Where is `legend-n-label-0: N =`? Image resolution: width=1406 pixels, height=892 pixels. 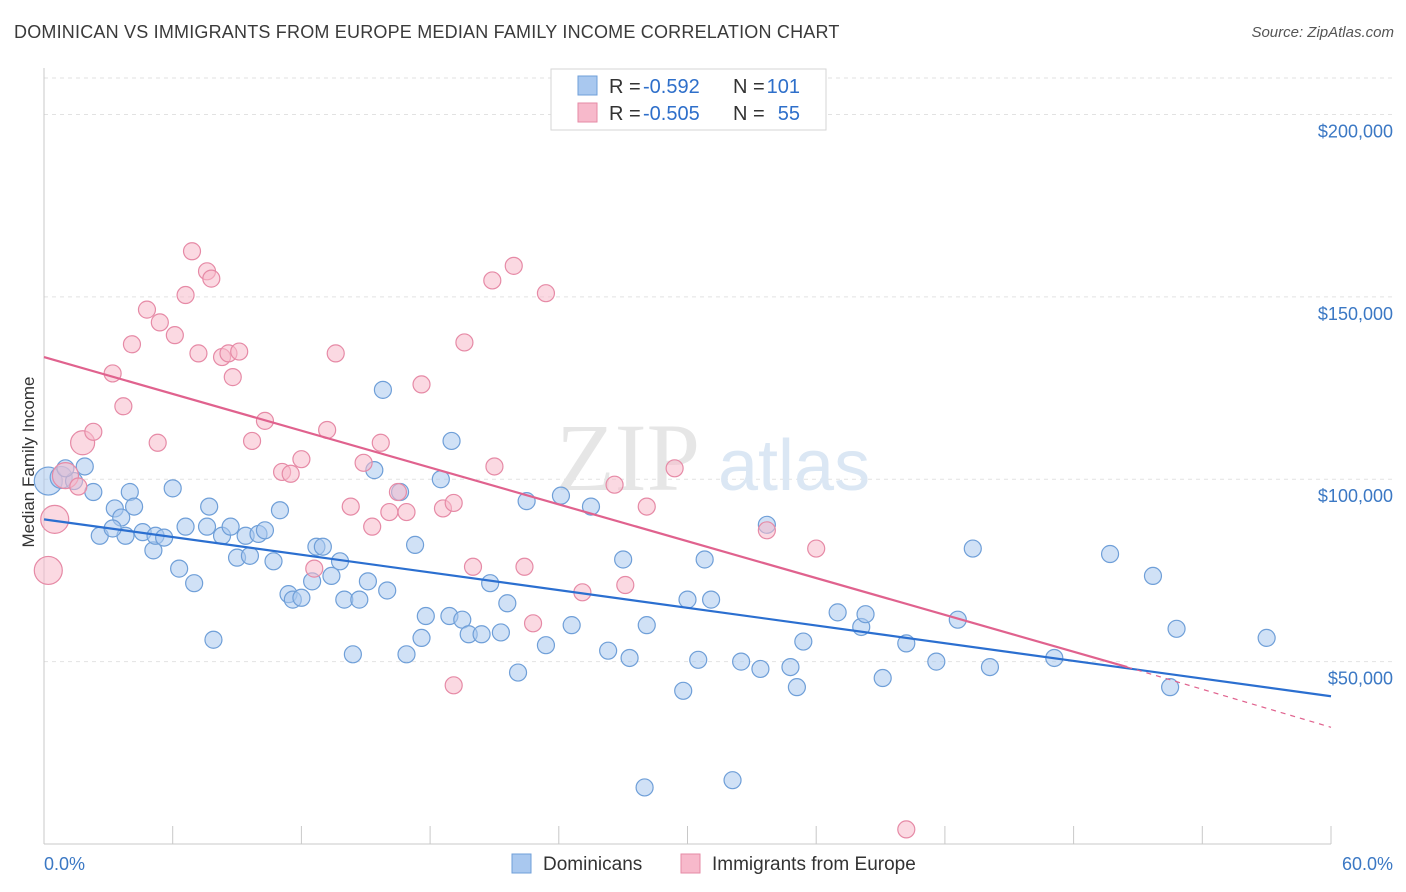
legend-n-label-0: N = is located at coordinates (749, 87).